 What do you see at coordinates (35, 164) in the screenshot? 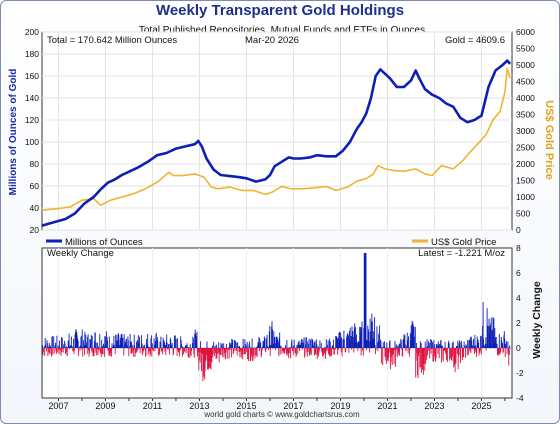
I see `y-tick-label: 80` at bounding box center [35, 164].